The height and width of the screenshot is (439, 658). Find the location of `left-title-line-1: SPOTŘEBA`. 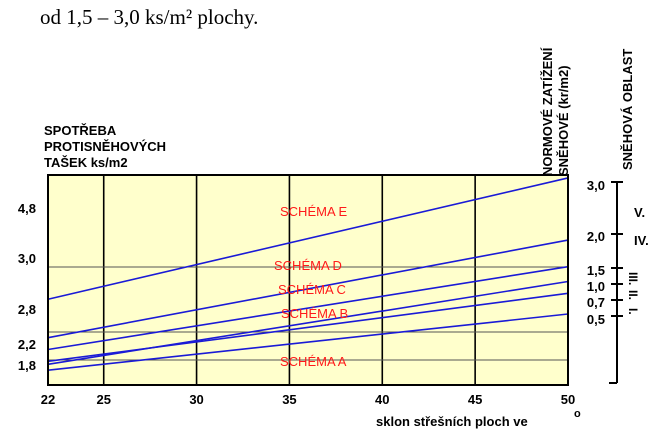

left-title-line-1: SPOTŘEBA is located at coordinates (80, 130).